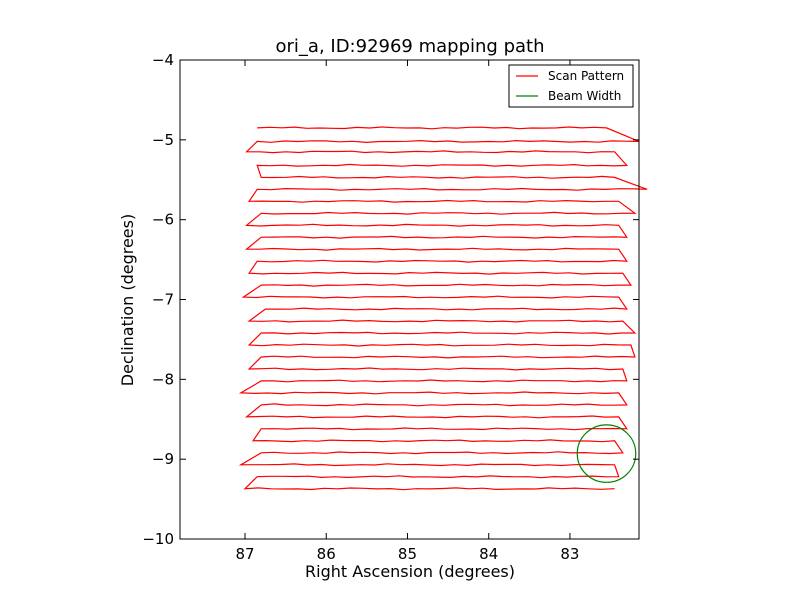 This screenshot has width=800, height=600. Describe the element at coordinates (488, 554) in the screenshot. I see `x-tick-label: 84` at that location.